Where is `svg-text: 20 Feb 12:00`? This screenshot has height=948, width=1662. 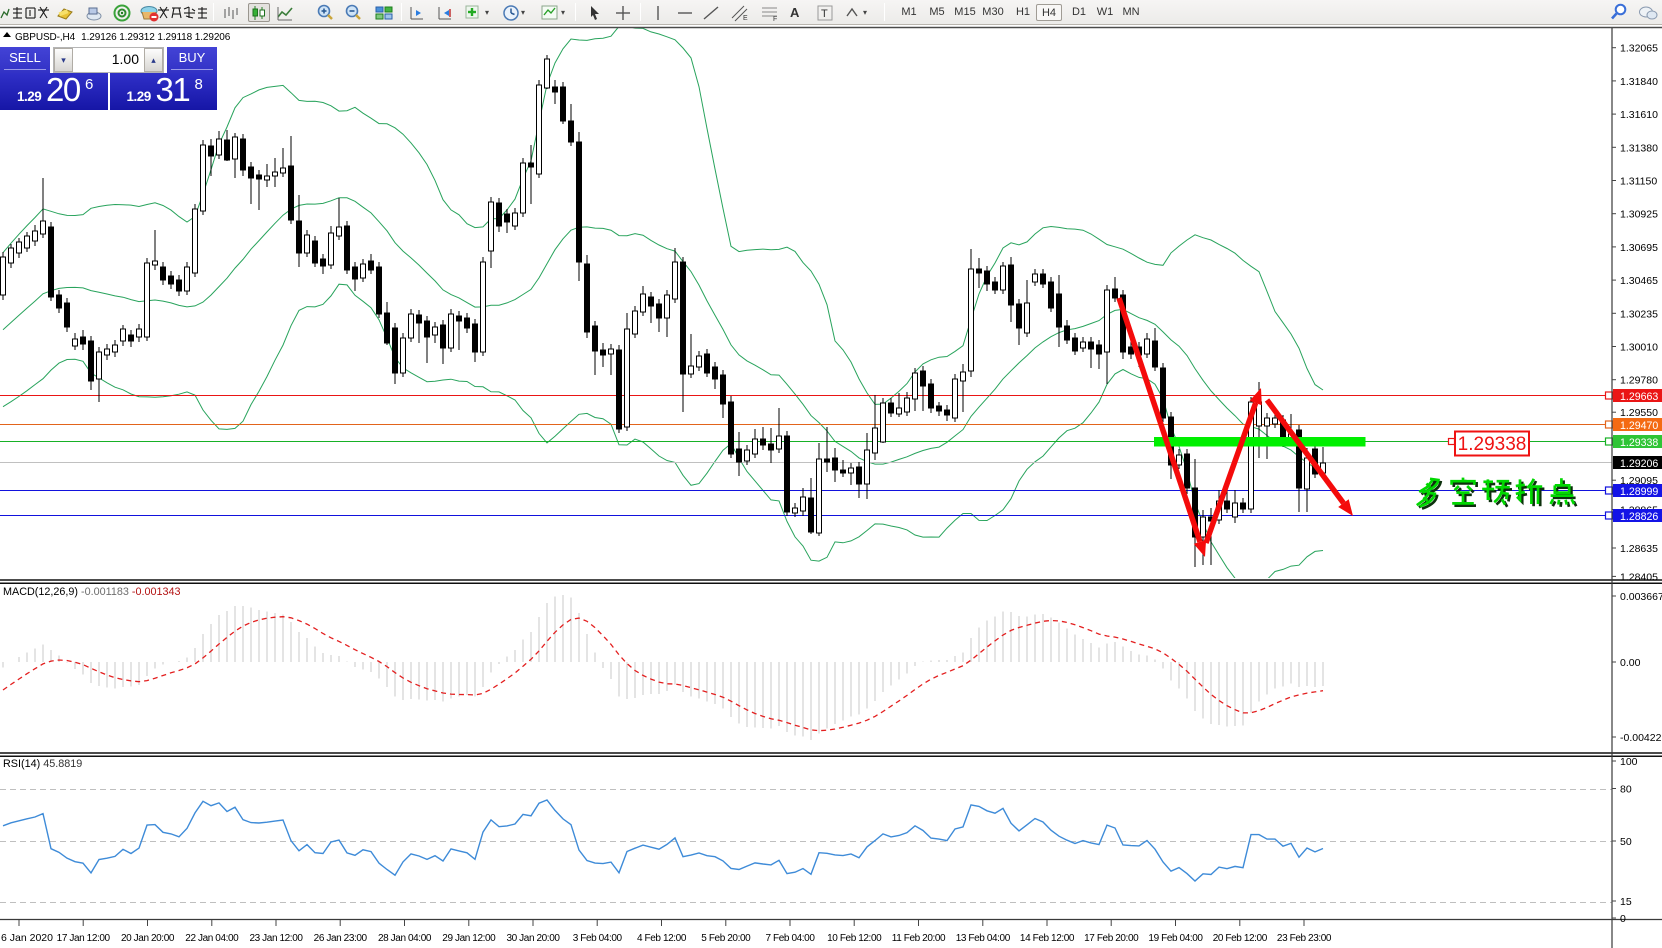 svg-text: 20 Feb 12:00 is located at coordinates (1240, 938).